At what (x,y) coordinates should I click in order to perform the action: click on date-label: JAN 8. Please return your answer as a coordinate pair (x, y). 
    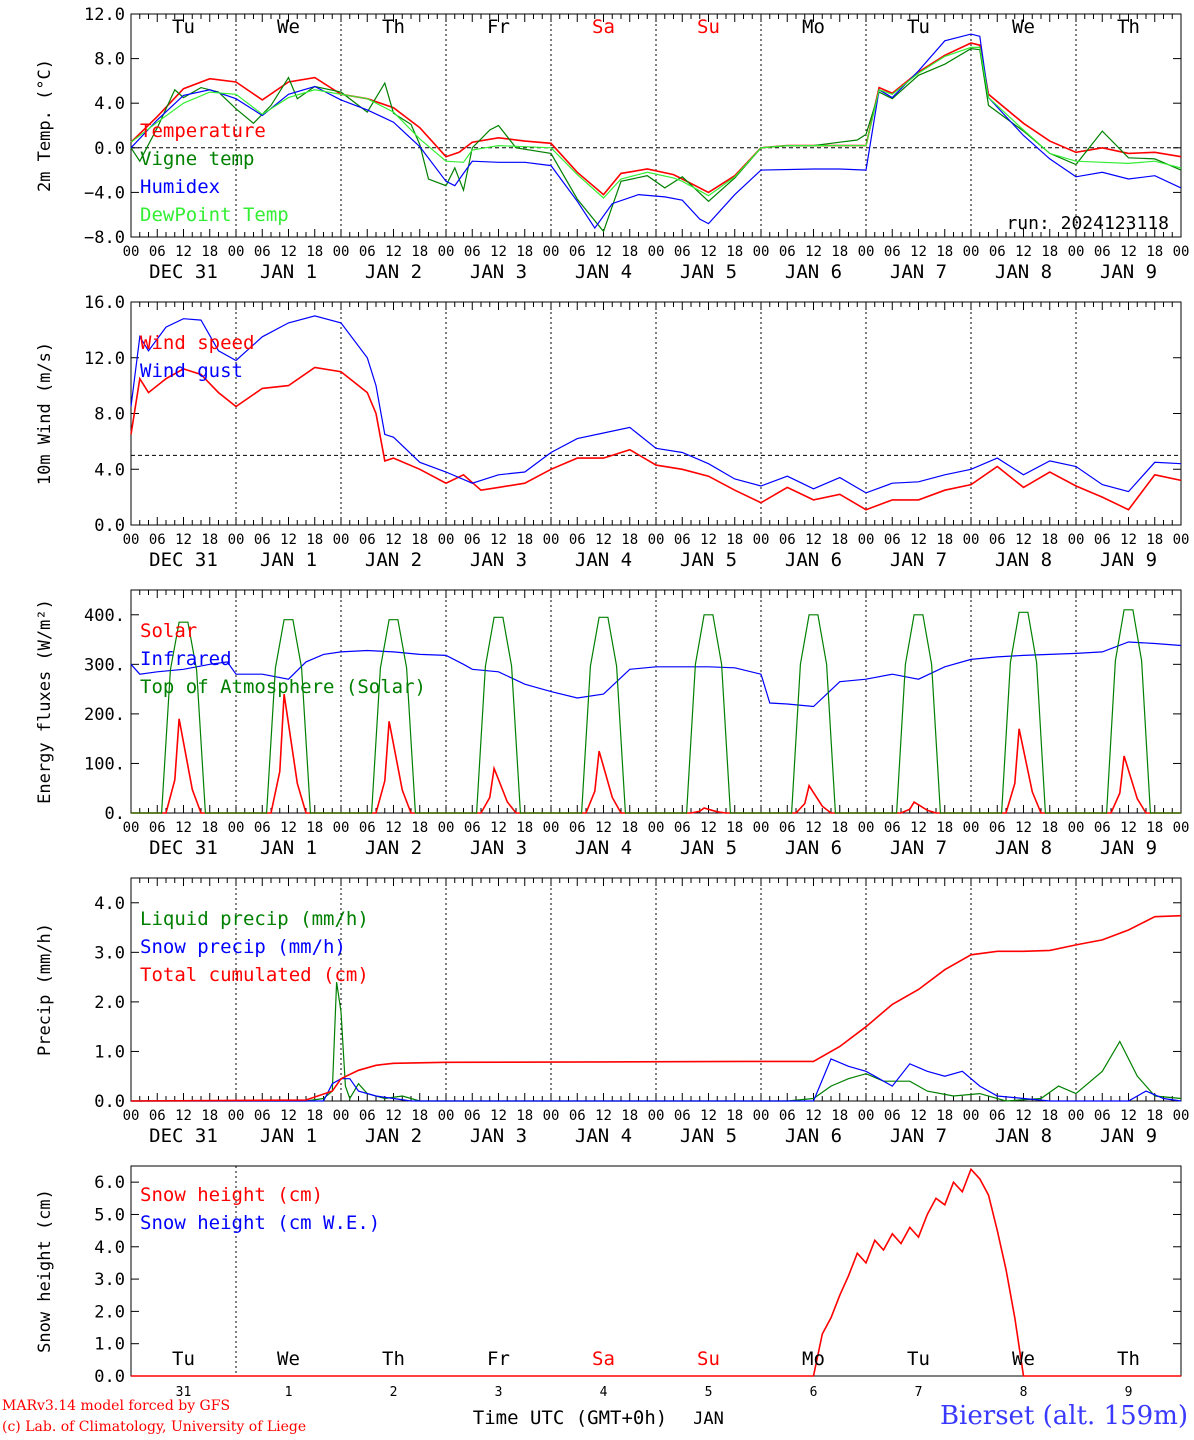
    Looking at the image, I should click on (1023, 272).